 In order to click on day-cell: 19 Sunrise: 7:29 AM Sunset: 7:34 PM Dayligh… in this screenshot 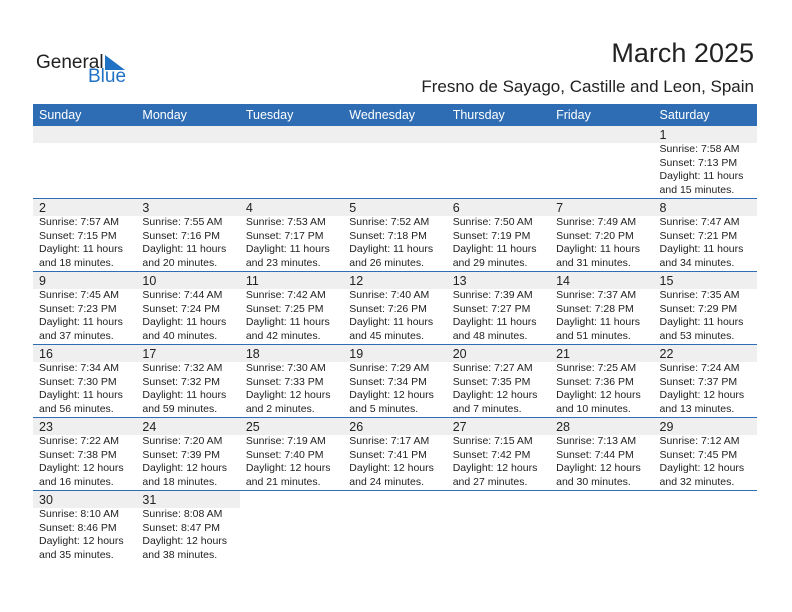, I will do `click(395, 381)`.